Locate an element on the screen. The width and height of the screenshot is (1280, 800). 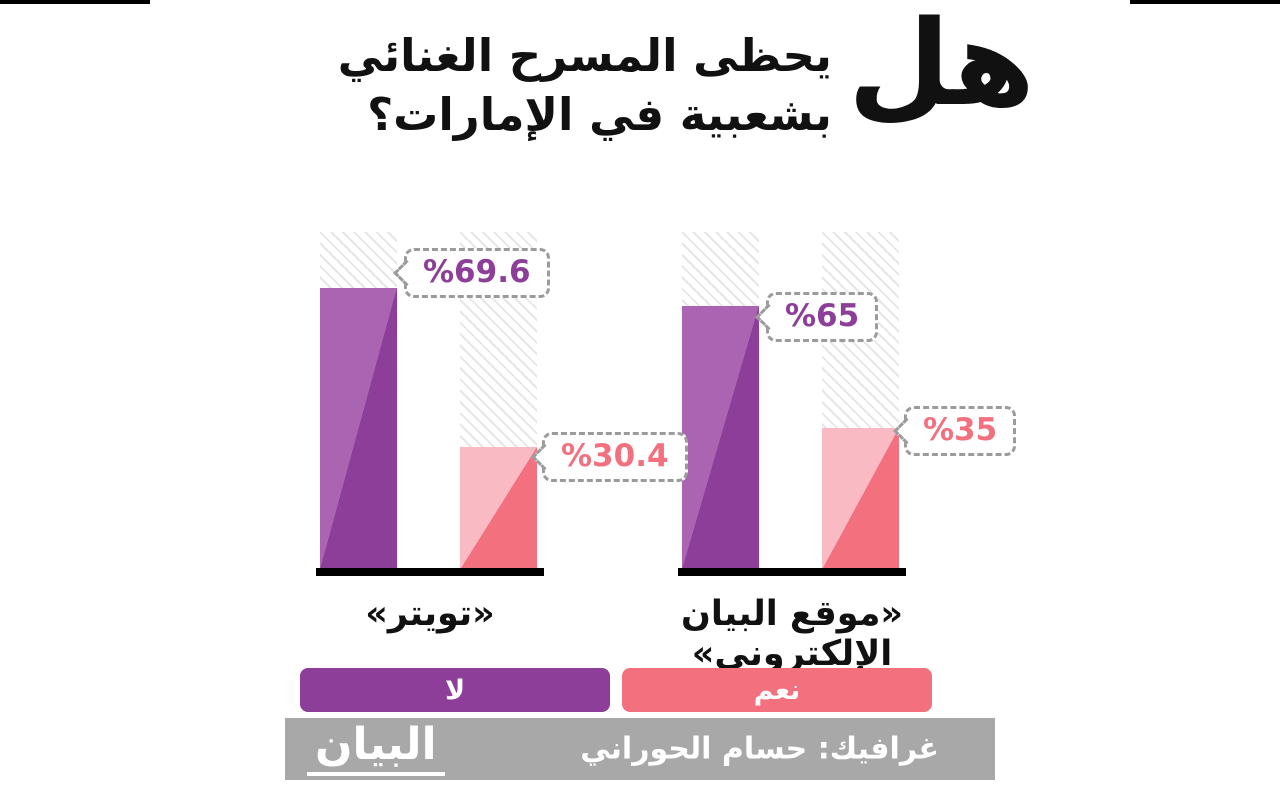
bar-twitter-yes is located at coordinates (498, 508).